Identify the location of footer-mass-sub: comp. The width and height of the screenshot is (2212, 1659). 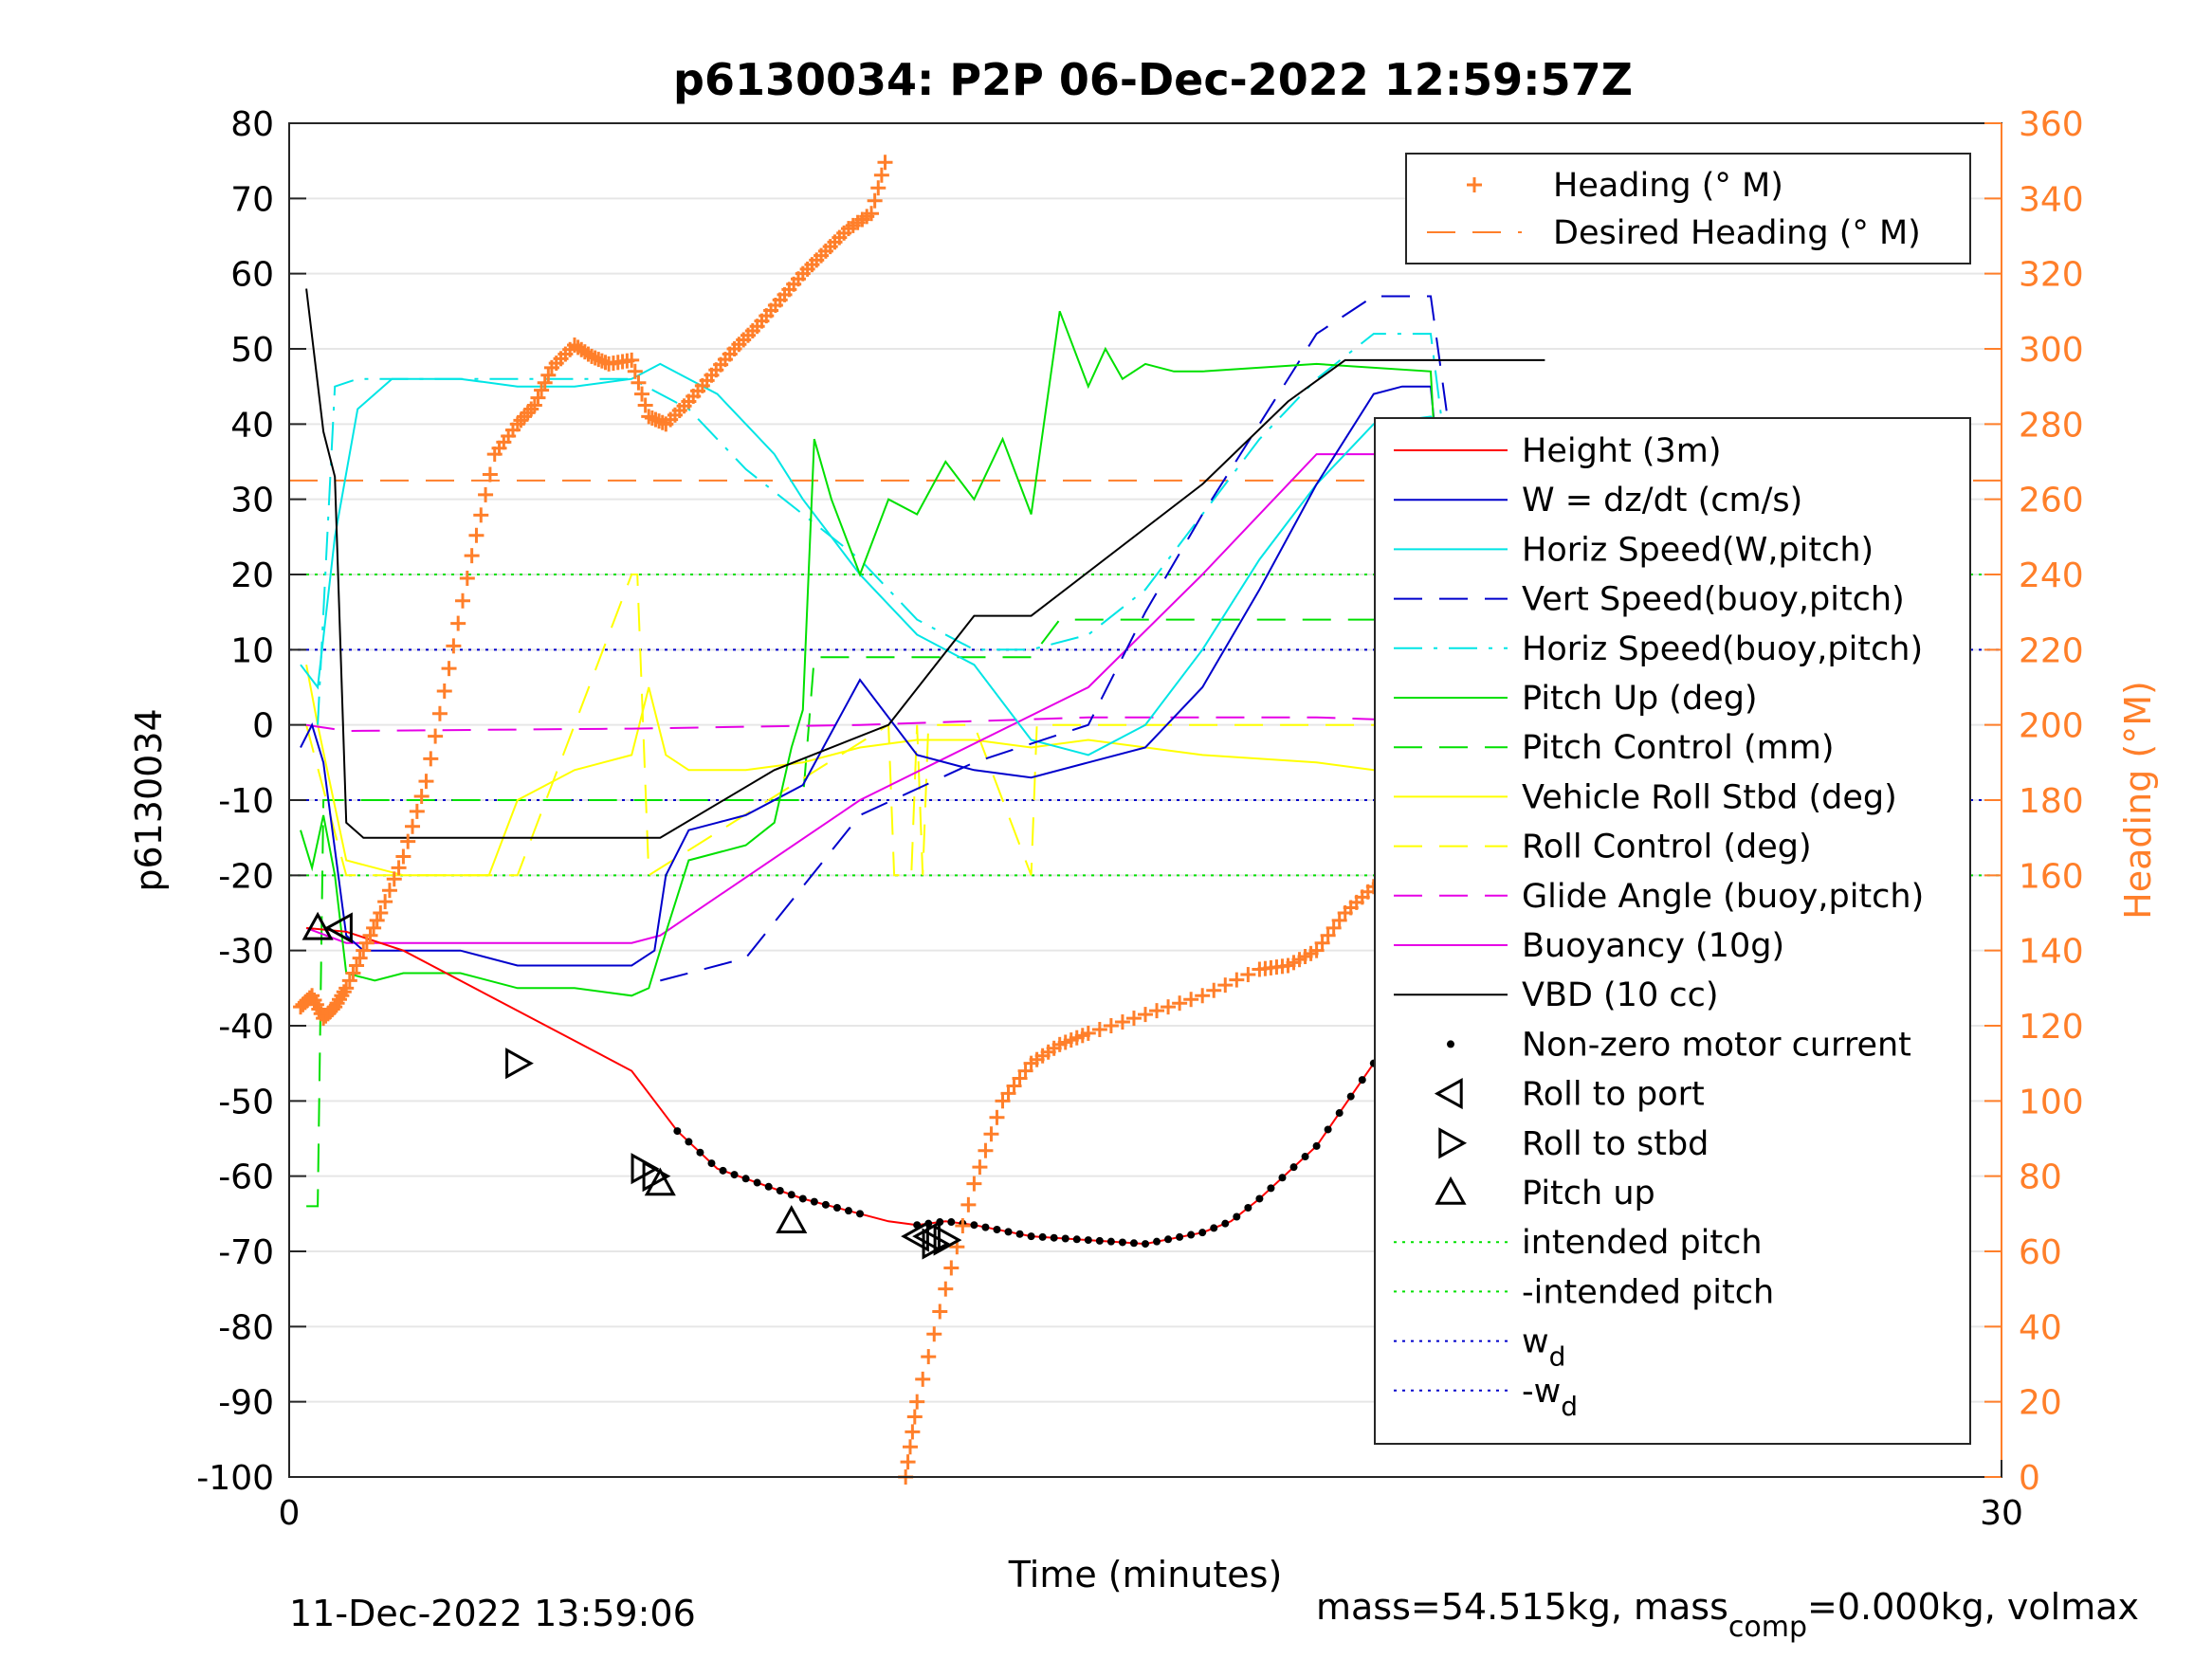
(1767, 1627).